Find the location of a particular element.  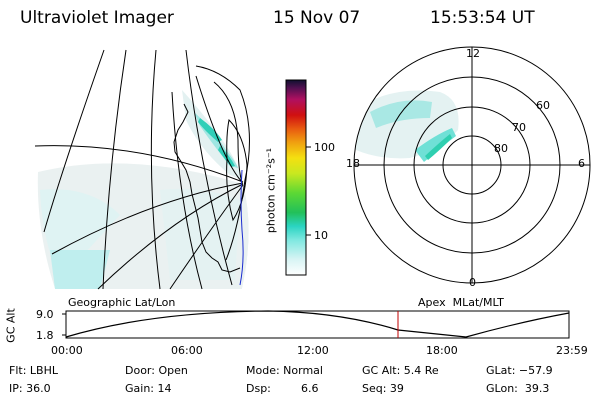

status-glon: GLon: 39.3 is located at coordinates (518, 388).